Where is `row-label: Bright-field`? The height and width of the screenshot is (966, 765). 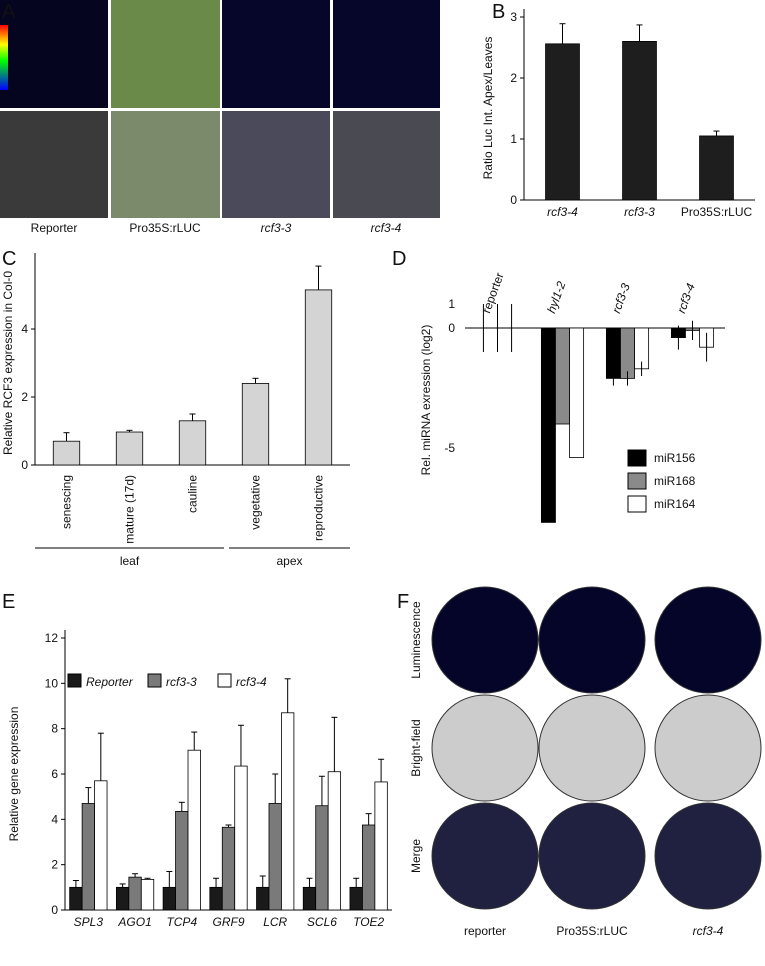 row-label: Bright-field is located at coordinates (416, 747).